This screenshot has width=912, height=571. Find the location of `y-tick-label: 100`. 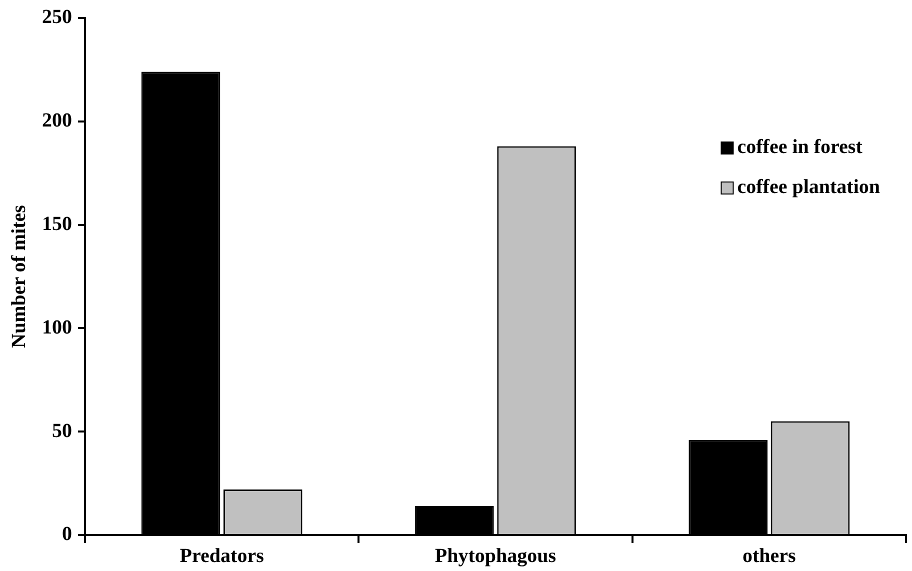

y-tick-label: 100 is located at coordinates (57, 327).